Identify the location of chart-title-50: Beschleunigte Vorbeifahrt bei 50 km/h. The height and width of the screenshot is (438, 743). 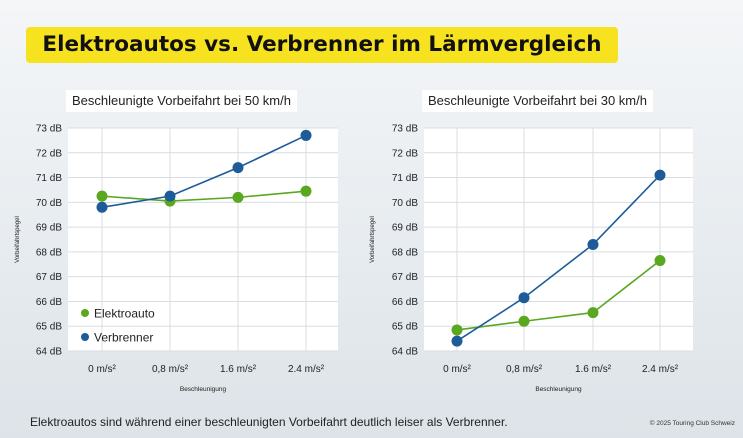
(181, 101).